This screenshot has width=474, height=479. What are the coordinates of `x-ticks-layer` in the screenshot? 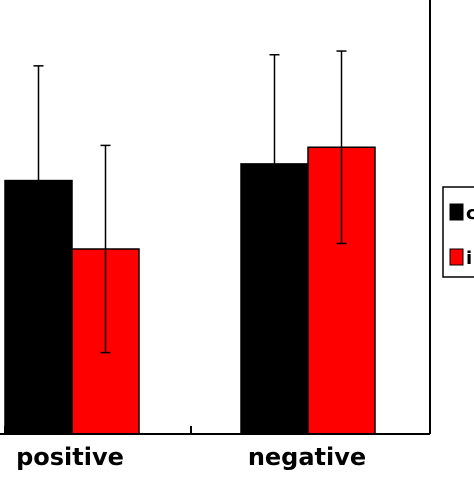 It's located at (217, 430).